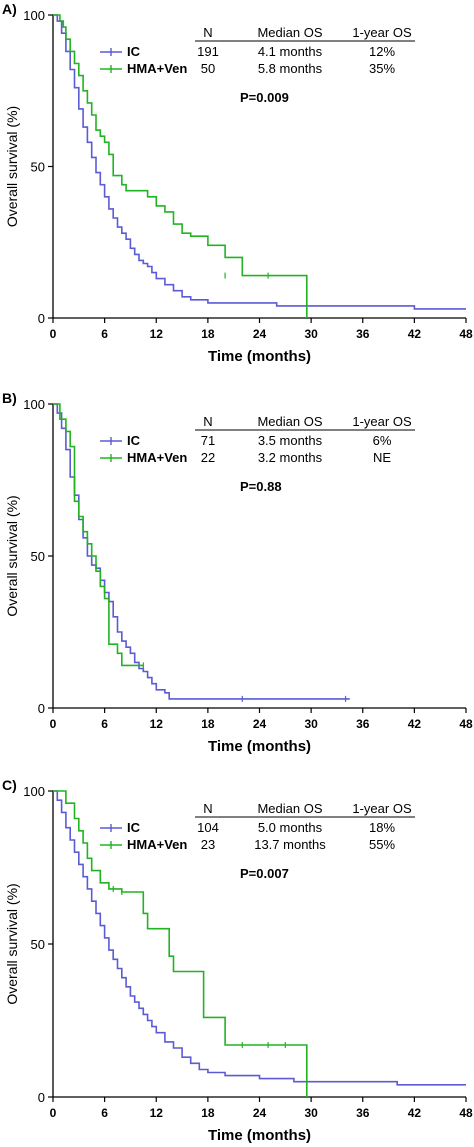  Describe the element at coordinates (382, 457) in the screenshot. I see `legend-one-year-os: NE` at that location.